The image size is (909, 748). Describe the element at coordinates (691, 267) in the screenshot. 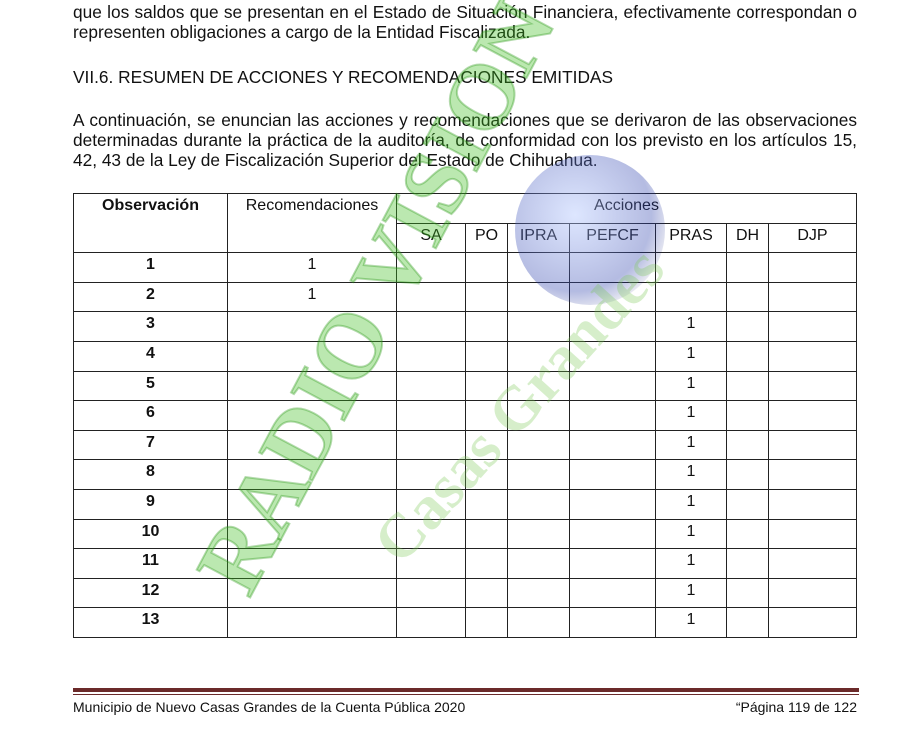

I see `pras-cell` at that location.